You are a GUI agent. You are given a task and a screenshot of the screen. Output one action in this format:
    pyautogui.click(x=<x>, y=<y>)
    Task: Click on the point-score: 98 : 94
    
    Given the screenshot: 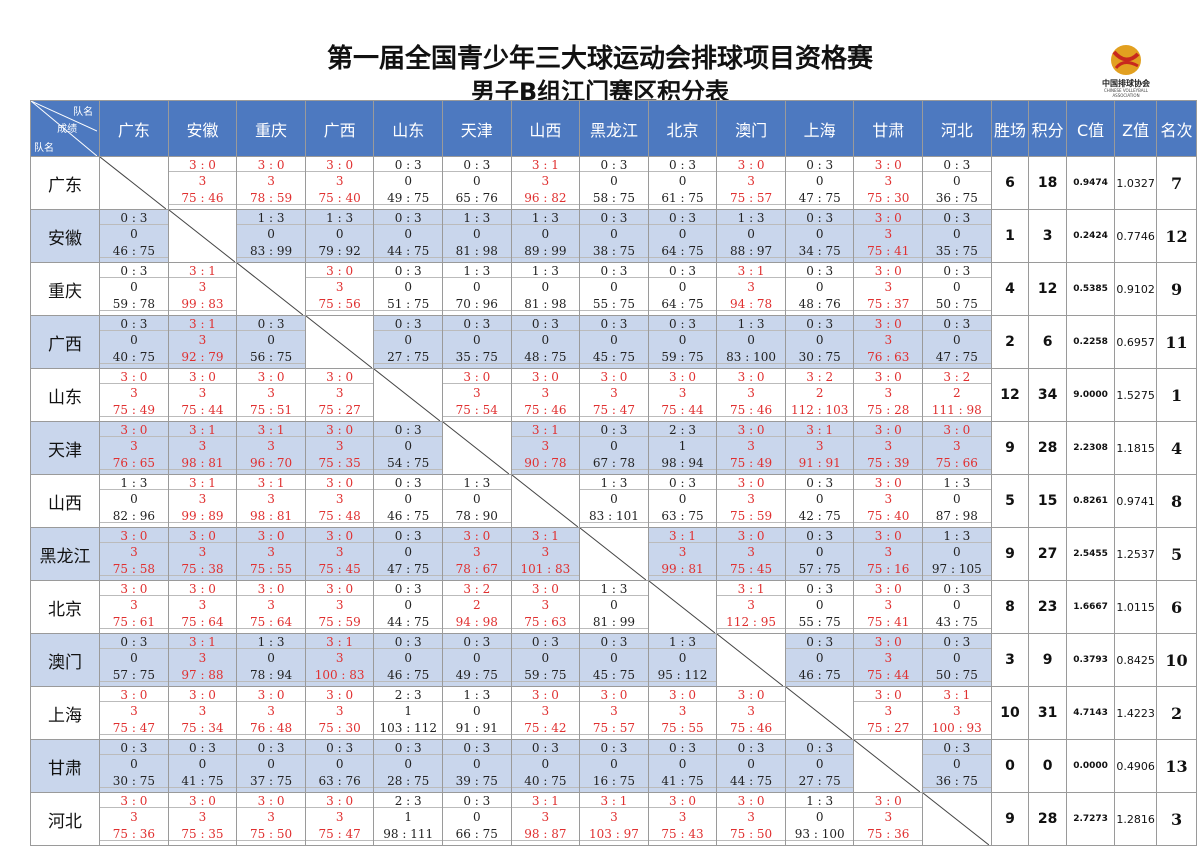 What is the action you would take?
    pyautogui.click(x=682, y=463)
    